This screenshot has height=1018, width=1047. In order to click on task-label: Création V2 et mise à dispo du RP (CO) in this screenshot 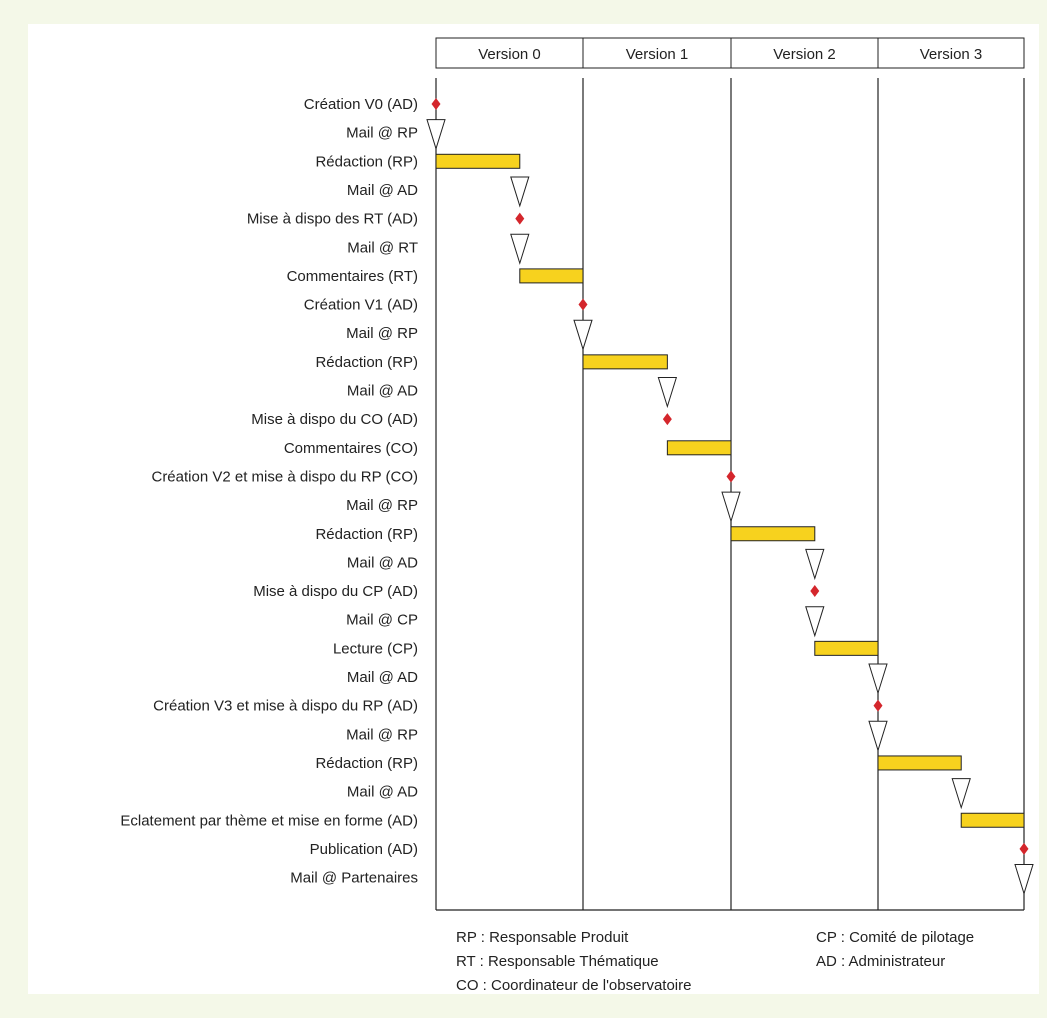, I will do `click(284, 476)`.